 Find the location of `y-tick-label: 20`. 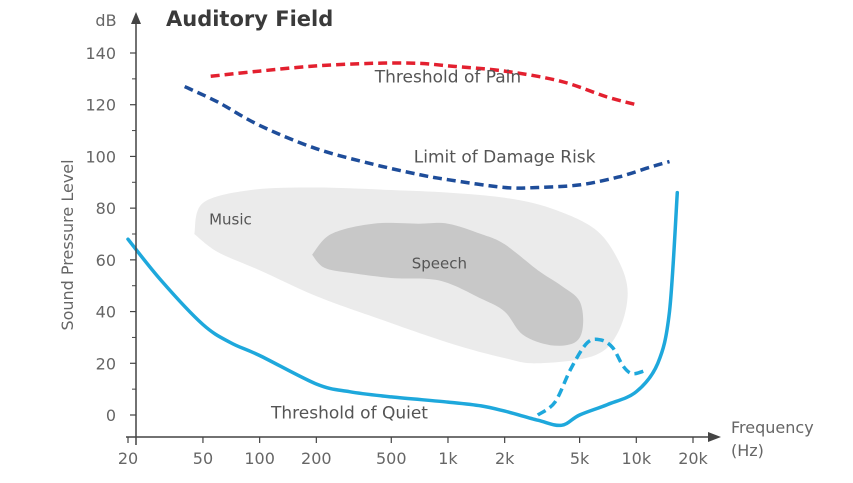

y-tick-label: 20 is located at coordinates (106, 363).